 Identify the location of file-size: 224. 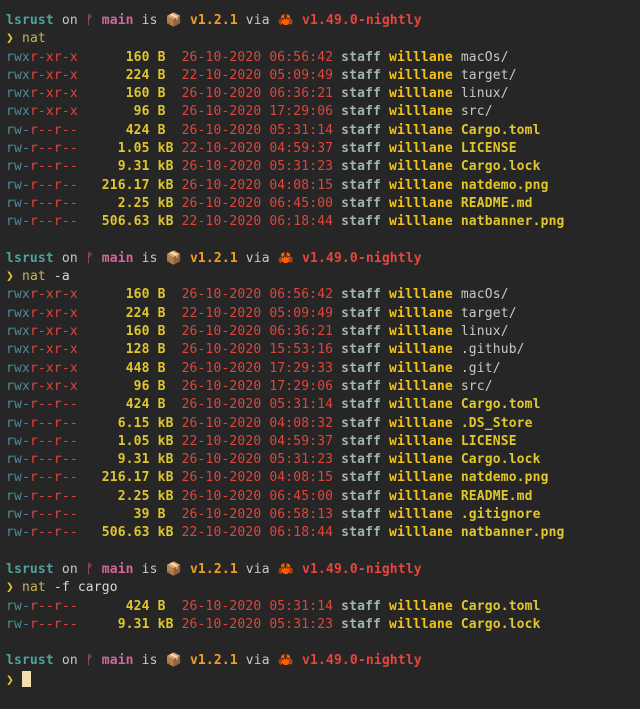
(137, 313).